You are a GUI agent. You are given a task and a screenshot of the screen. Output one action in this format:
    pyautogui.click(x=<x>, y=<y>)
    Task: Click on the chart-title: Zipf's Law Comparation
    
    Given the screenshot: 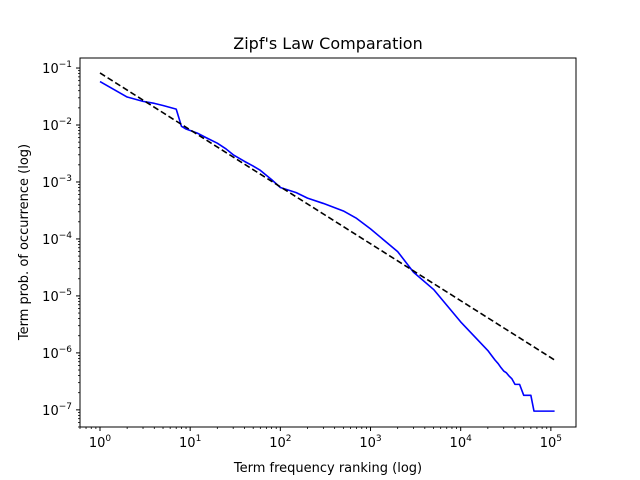 What is the action you would take?
    pyautogui.click(x=327, y=43)
    